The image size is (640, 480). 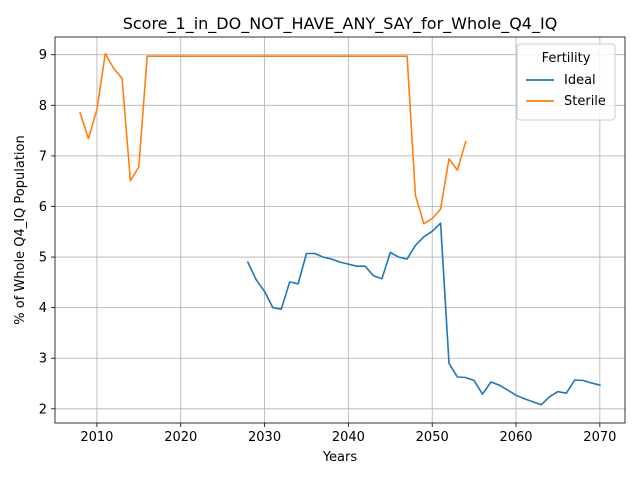 I want to click on y-axis-ticks: 2 3 4 5 6 7 8 9, so click(x=47, y=232).